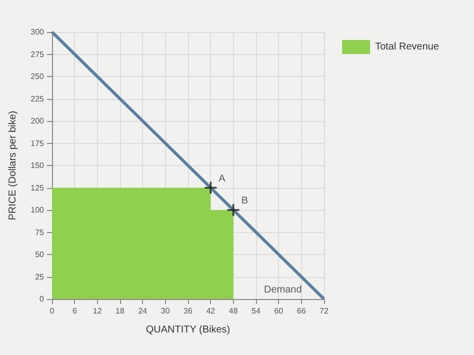 The height and width of the screenshot is (355, 474). I want to click on y-axis-title: PRICE (Dollars per bike), so click(13, 165).